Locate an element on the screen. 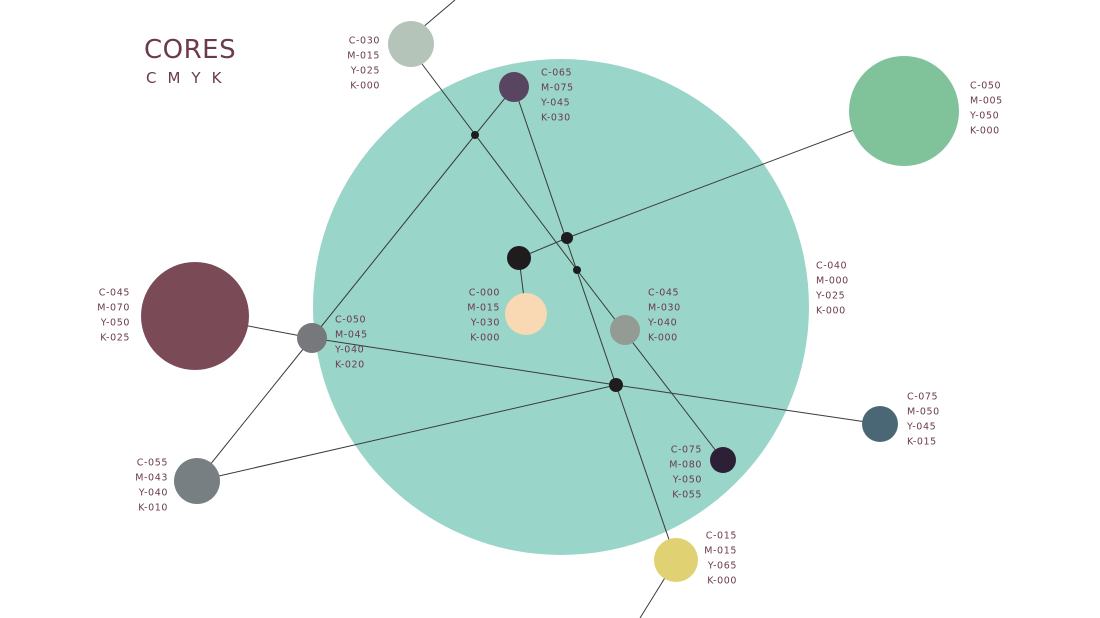 The image size is (1100, 618). cmyk-label: C-055 is located at coordinates (152, 463).